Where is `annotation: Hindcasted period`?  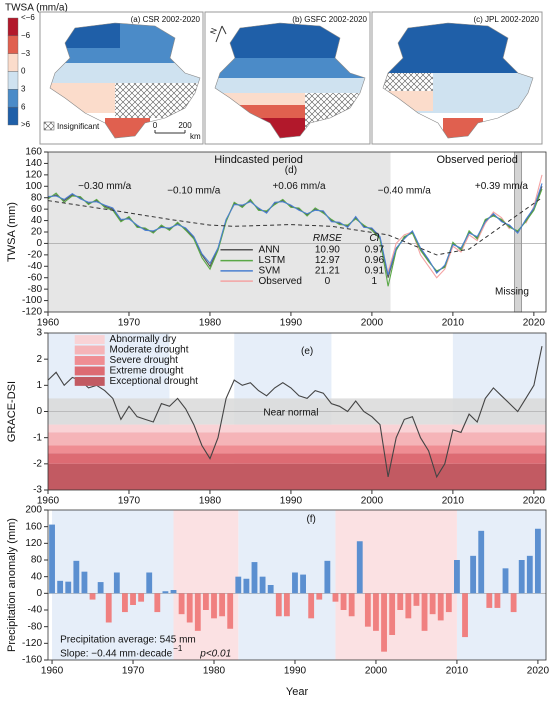 annotation: Hindcasted period is located at coordinates (258, 160).